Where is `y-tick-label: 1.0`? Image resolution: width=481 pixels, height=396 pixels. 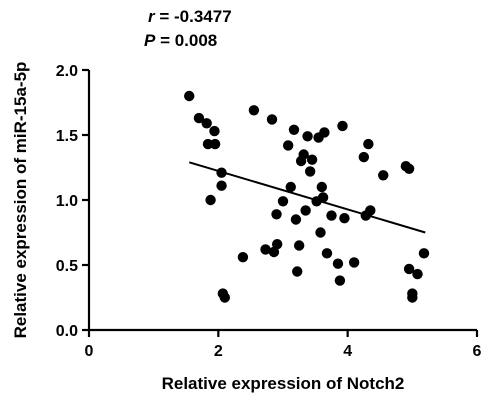
y-tick-label: 1.0 is located at coordinates (67, 201).